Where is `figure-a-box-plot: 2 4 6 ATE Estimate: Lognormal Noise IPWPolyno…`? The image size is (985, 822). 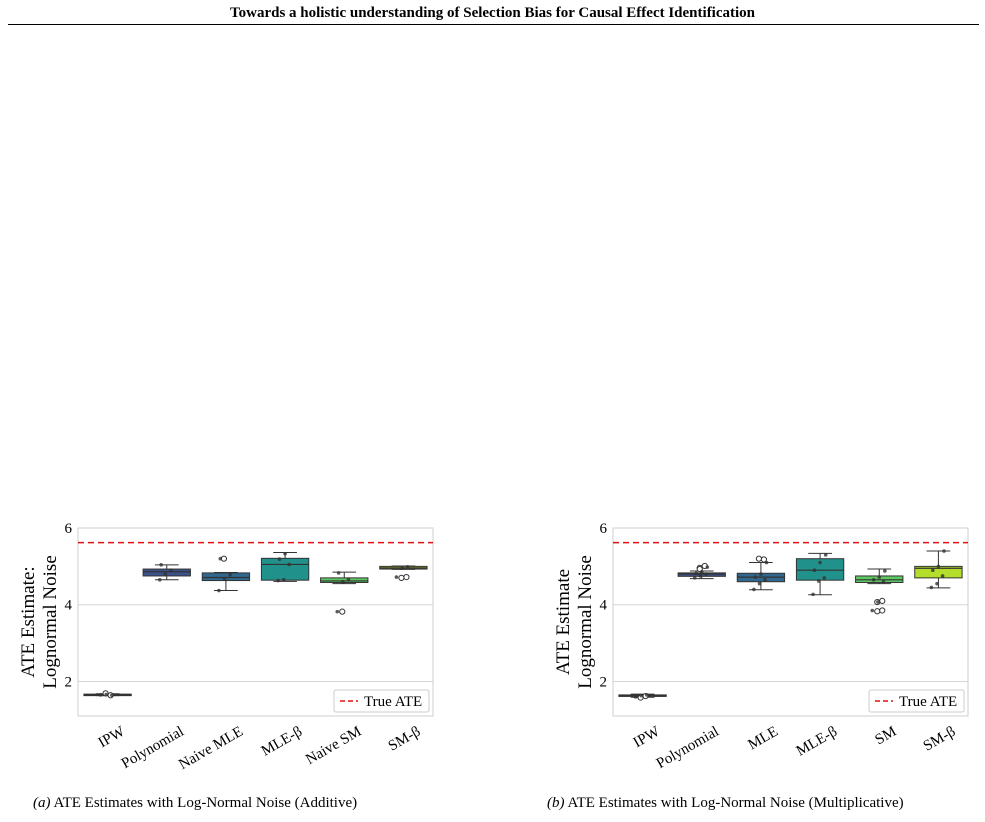 figure-a-box-plot: 2 4 6 ATE Estimate: Lognormal Noise IPWPolyno… is located at coordinates (226, 645).